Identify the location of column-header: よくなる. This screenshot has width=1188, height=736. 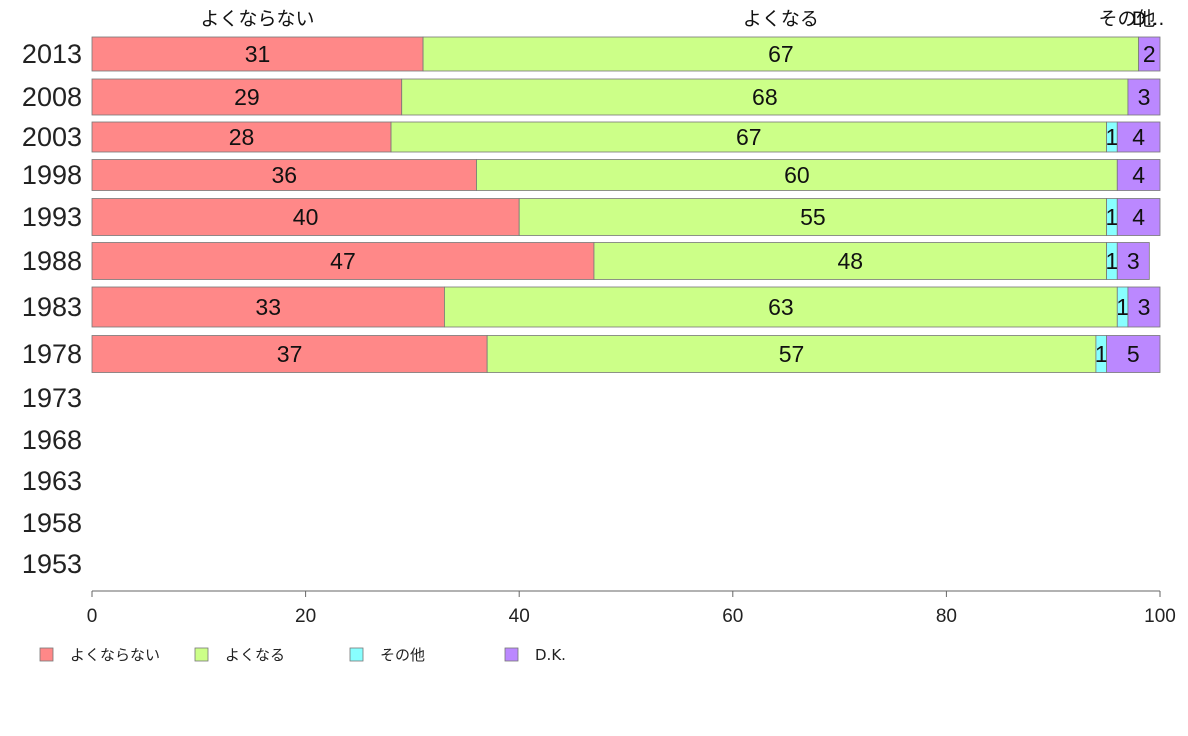
(781, 19).